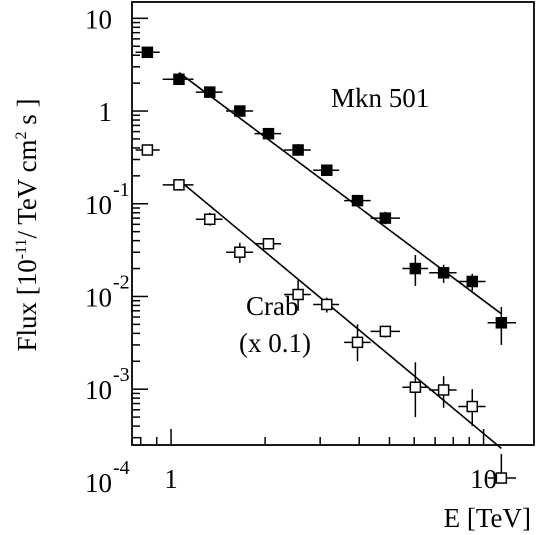  I want to click on y-tick-exponent: -4, so click(121, 468).